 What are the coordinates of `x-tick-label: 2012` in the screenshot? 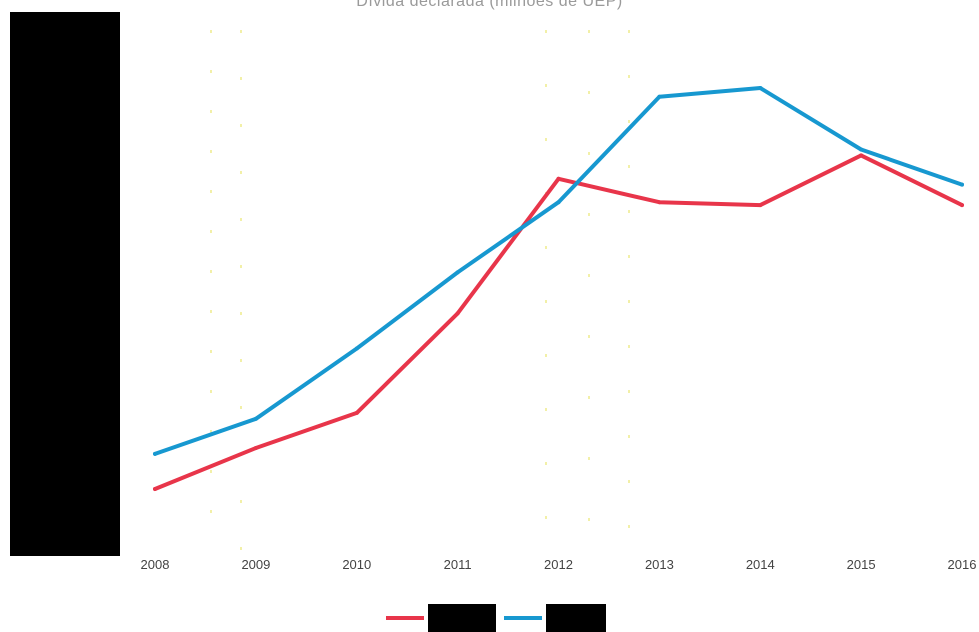 It's located at (558, 564).